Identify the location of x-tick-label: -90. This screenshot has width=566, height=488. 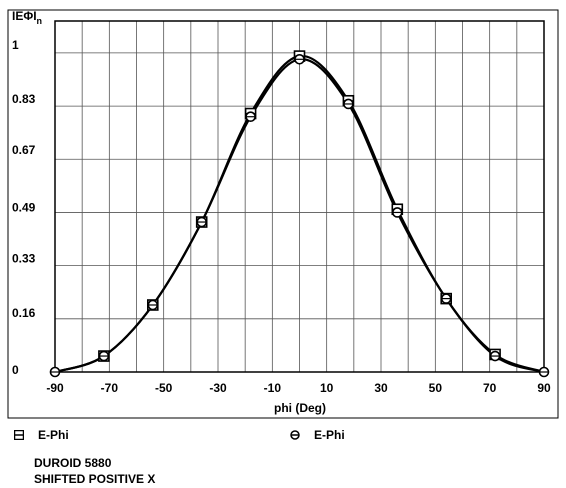
(55, 388).